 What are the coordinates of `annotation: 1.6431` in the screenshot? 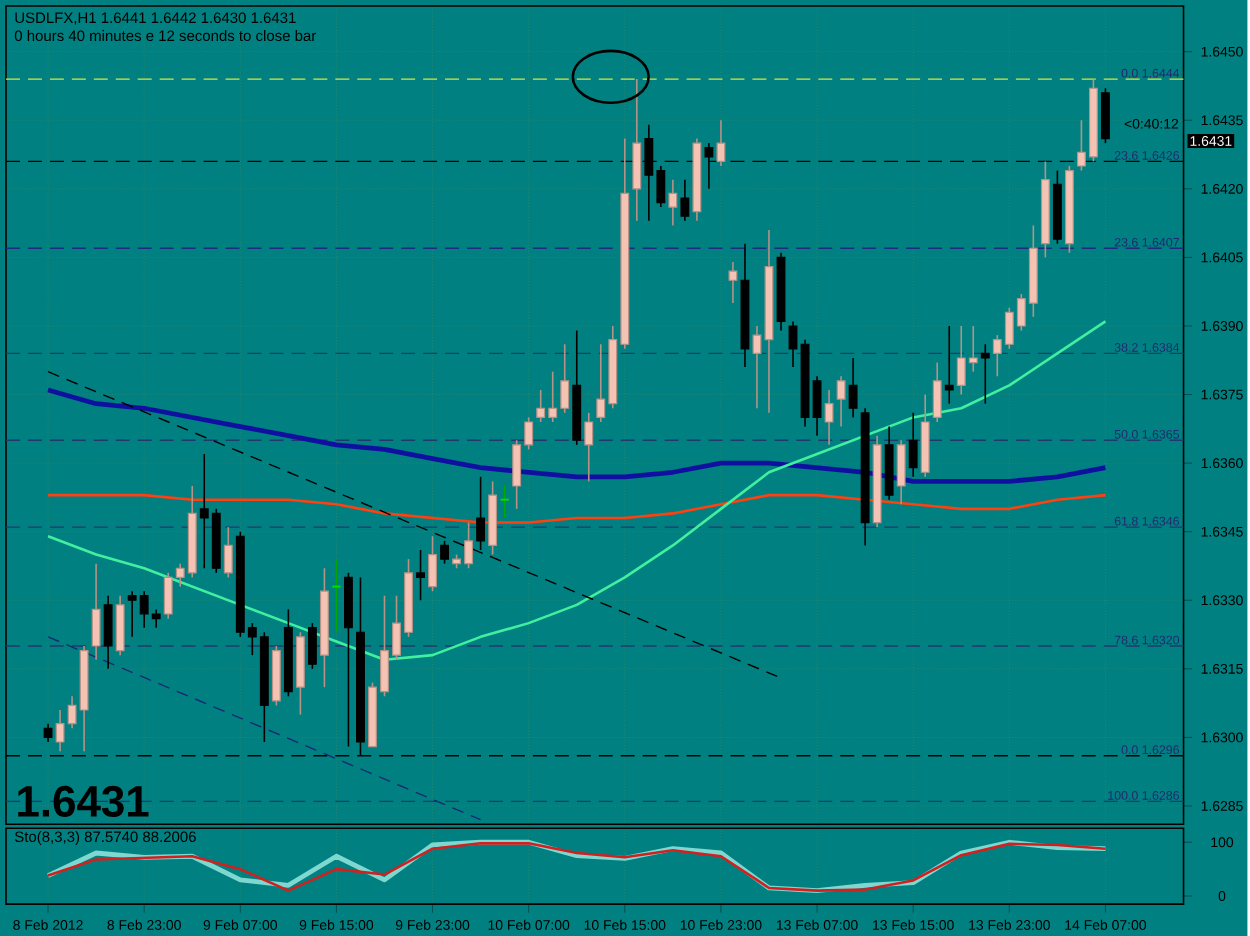 It's located at (83, 801).